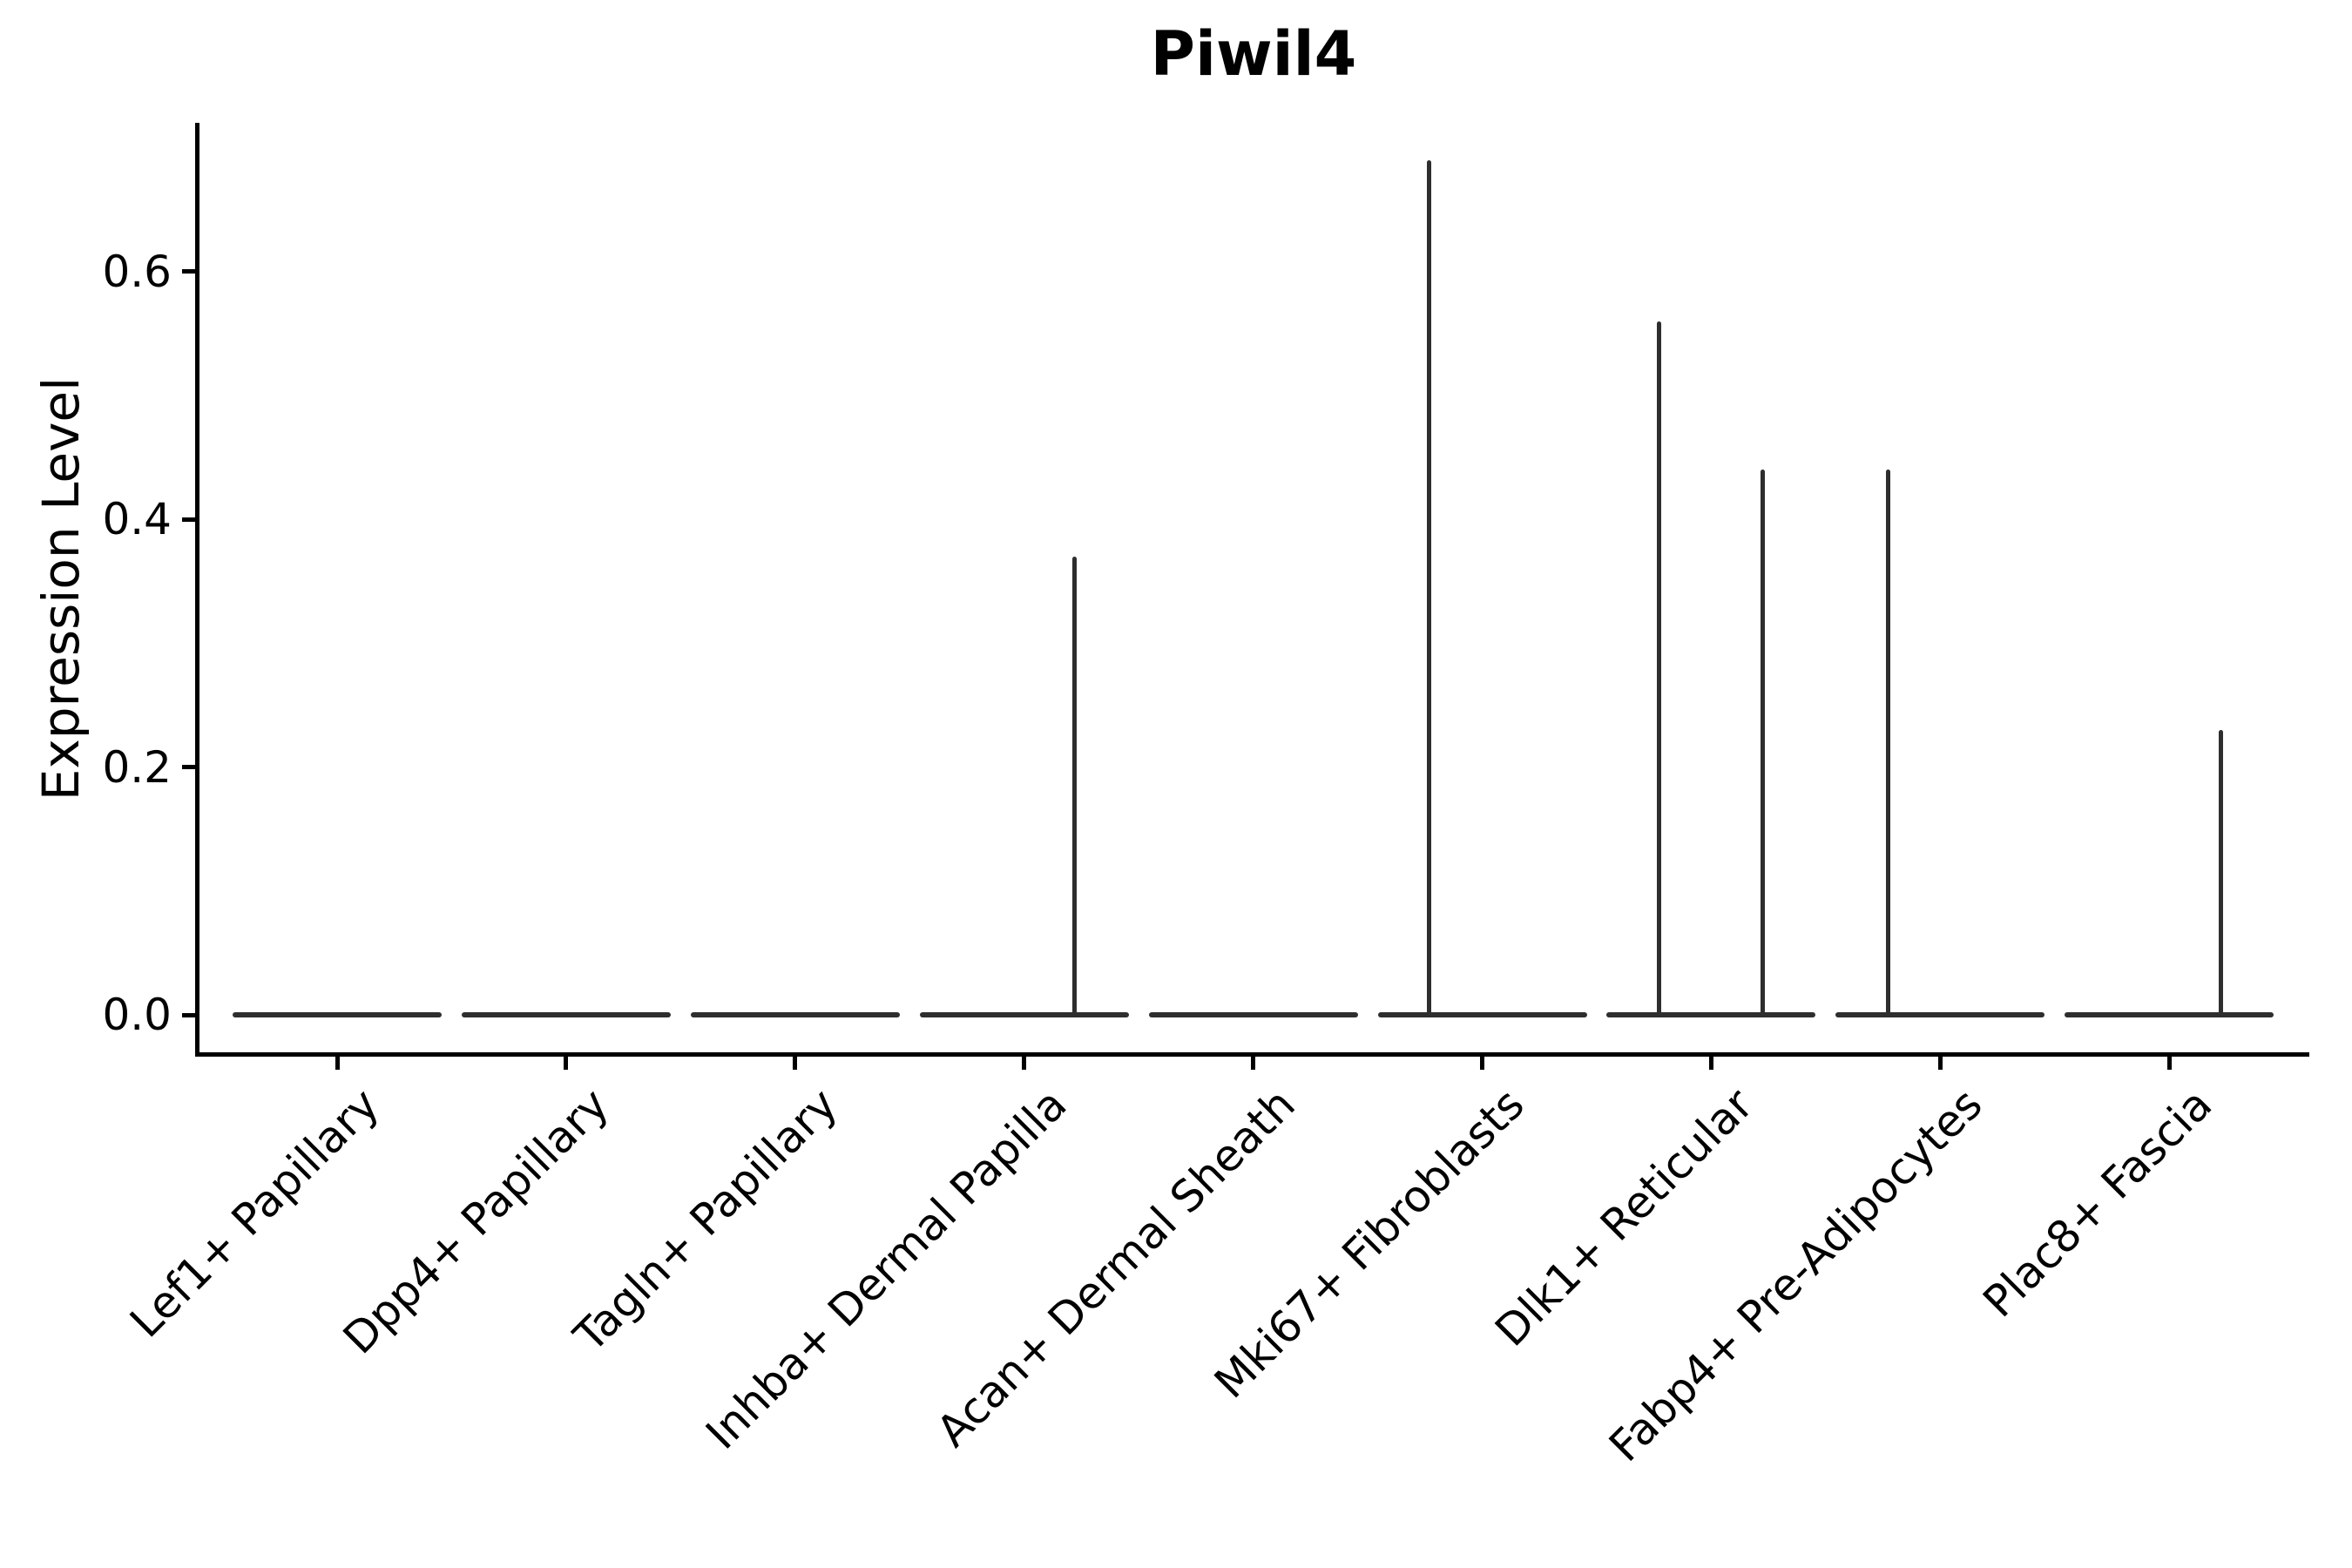 This screenshot has width=2352, height=1568. Describe the element at coordinates (1796, 1275) in the screenshot. I see `x-tick-label: Fabp4+ Pre-Adipocytes` at that location.